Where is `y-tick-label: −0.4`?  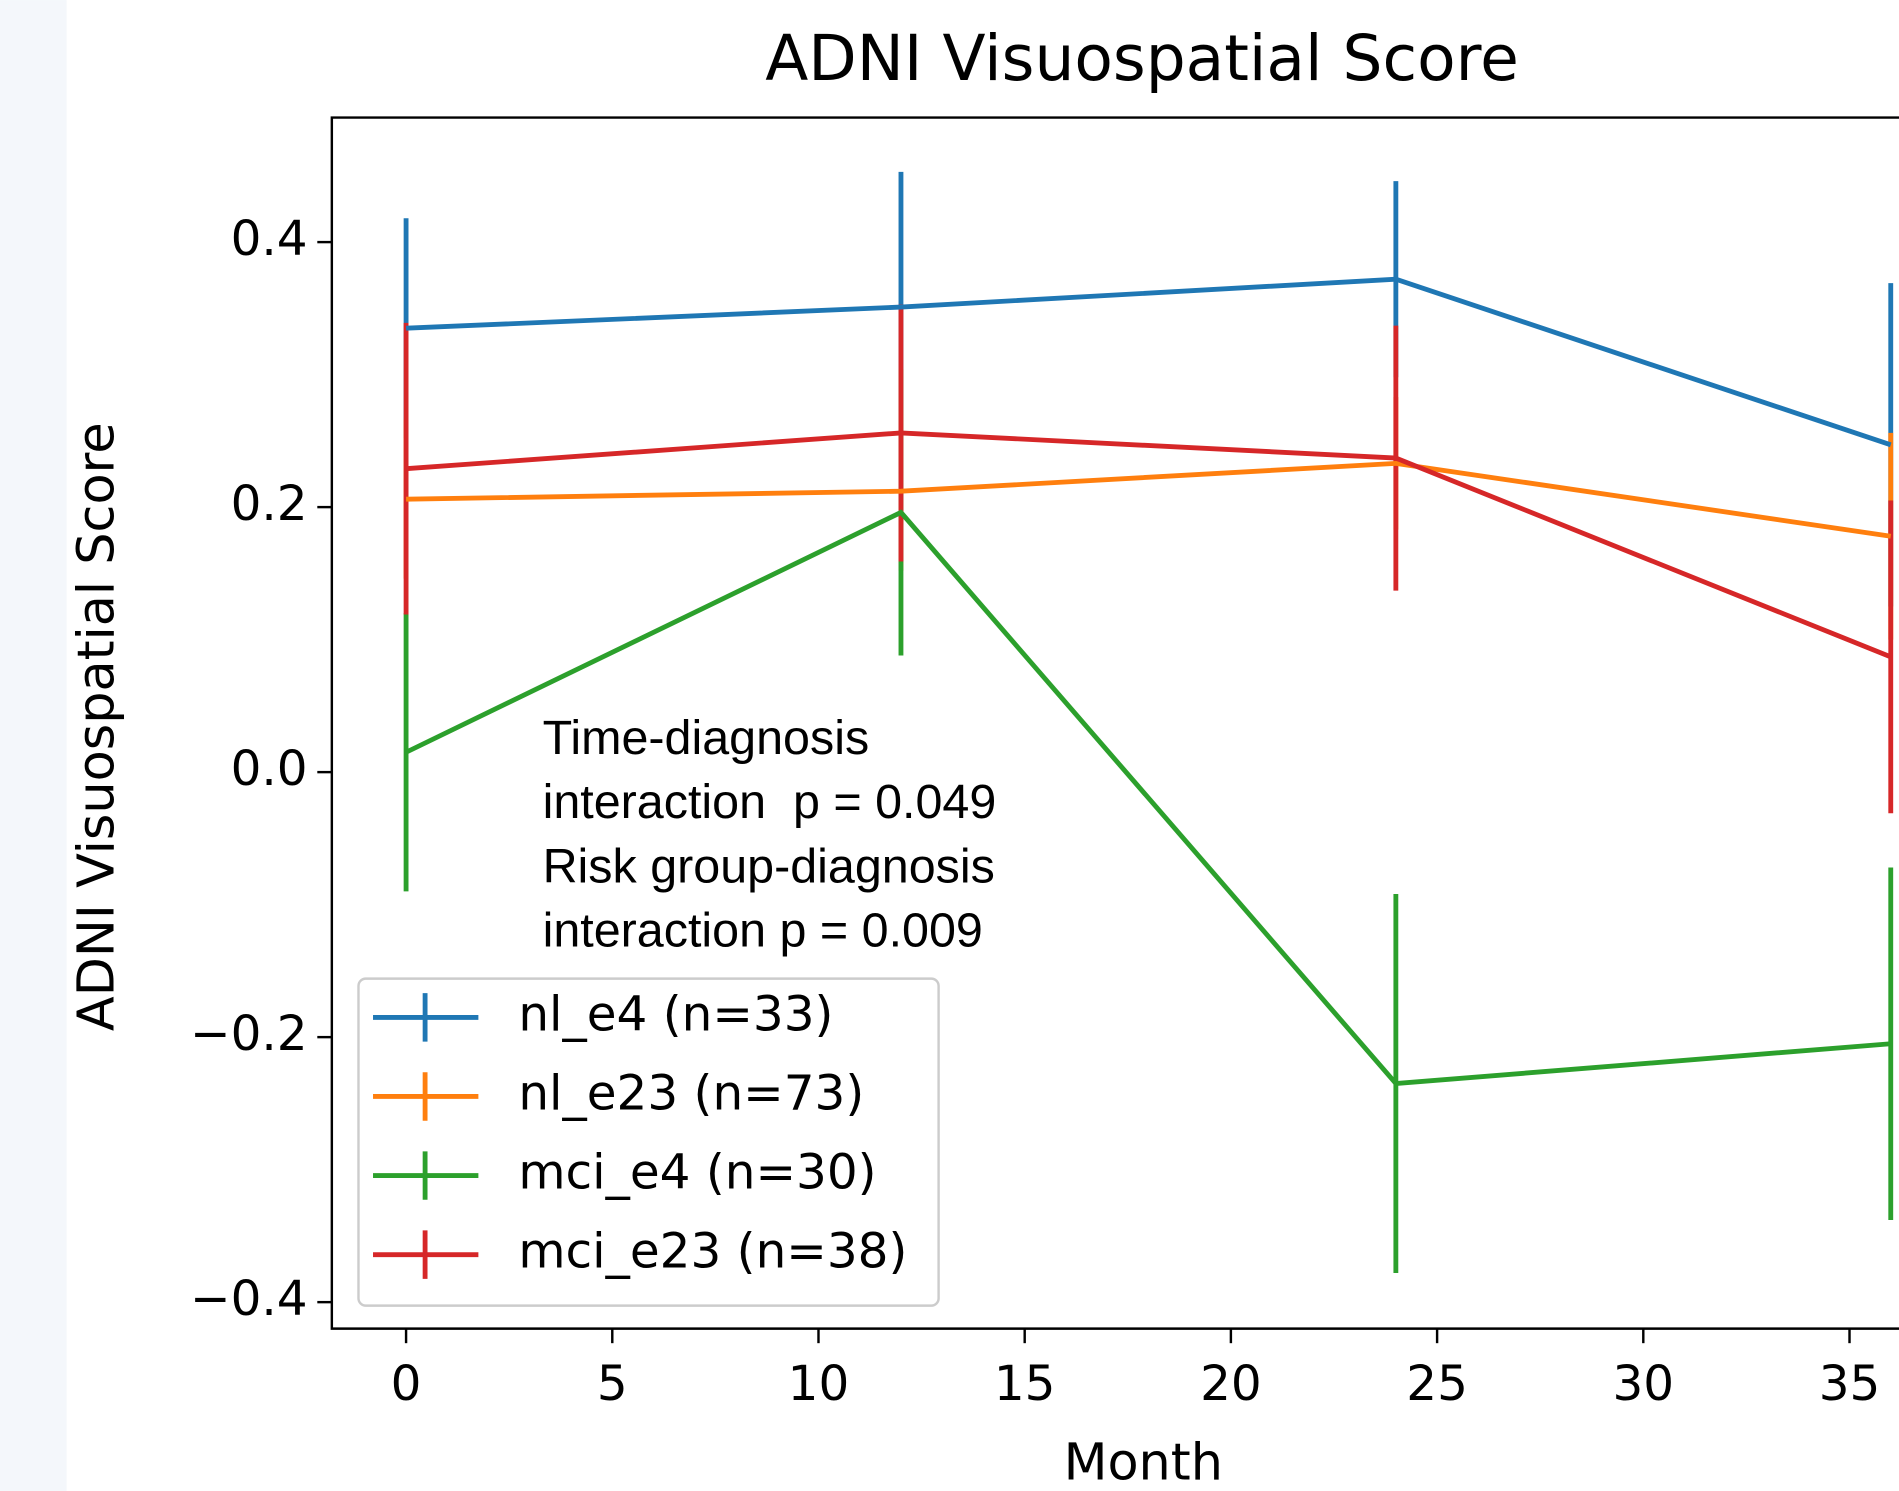 y-tick-label: −0.4 is located at coordinates (249, 1299).